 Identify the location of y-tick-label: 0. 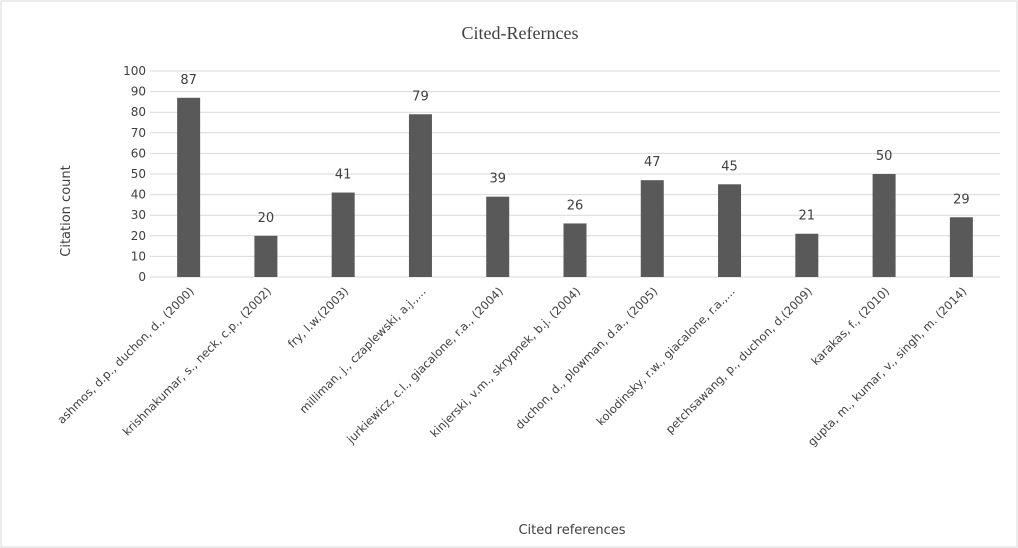
(142, 277).